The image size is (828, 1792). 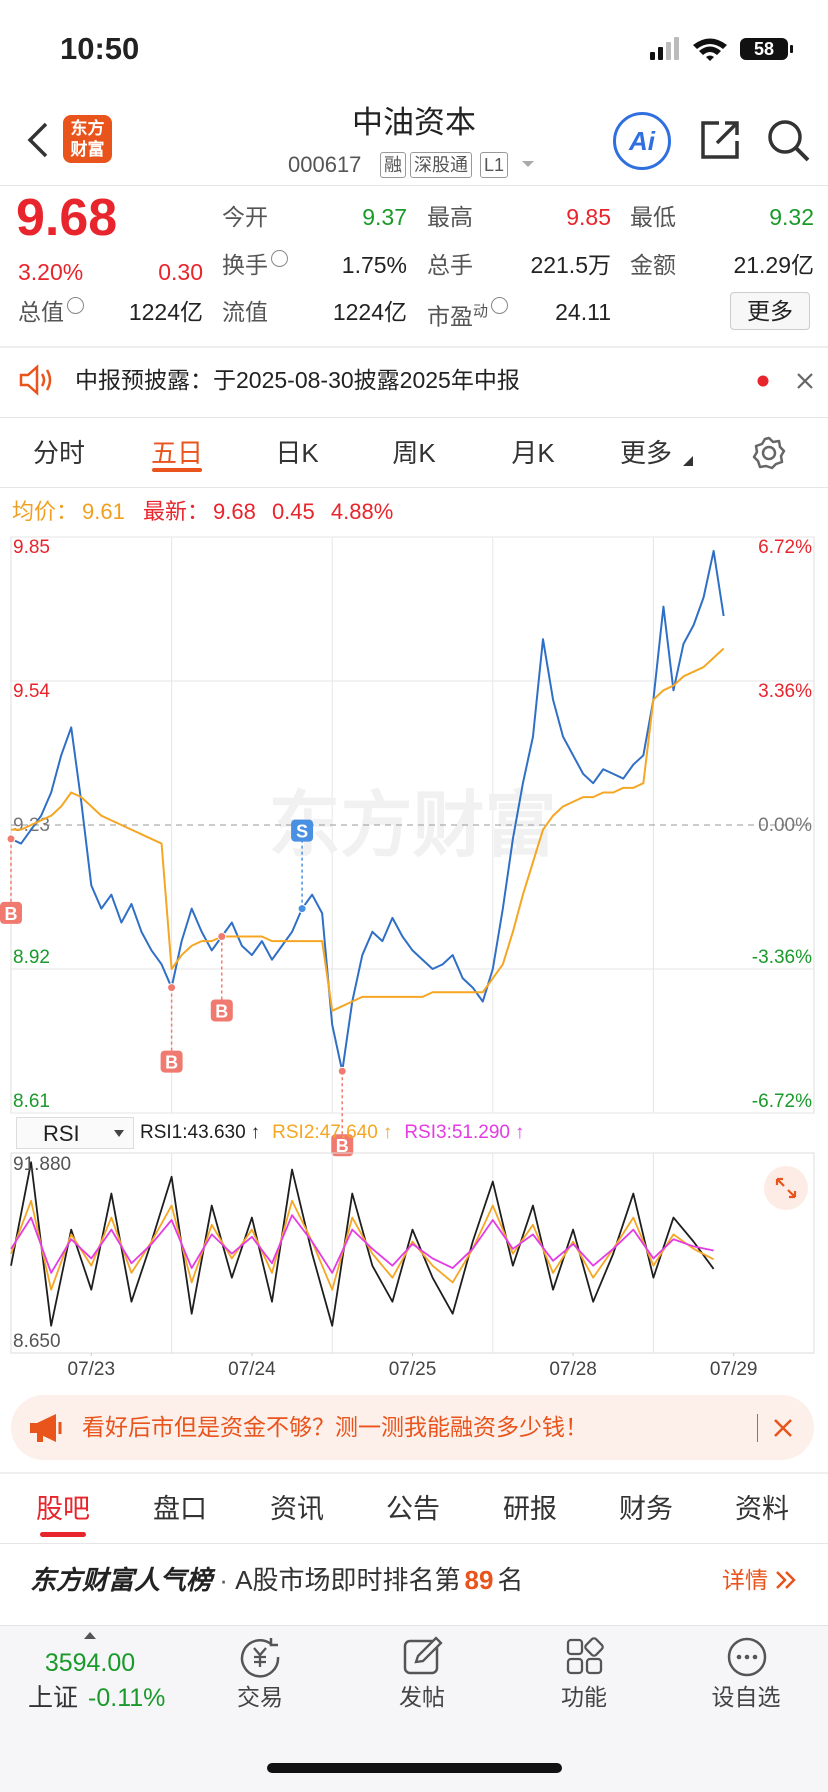 What do you see at coordinates (573, 1369) in the screenshot?
I see `x-tick-label: 07/28` at bounding box center [573, 1369].